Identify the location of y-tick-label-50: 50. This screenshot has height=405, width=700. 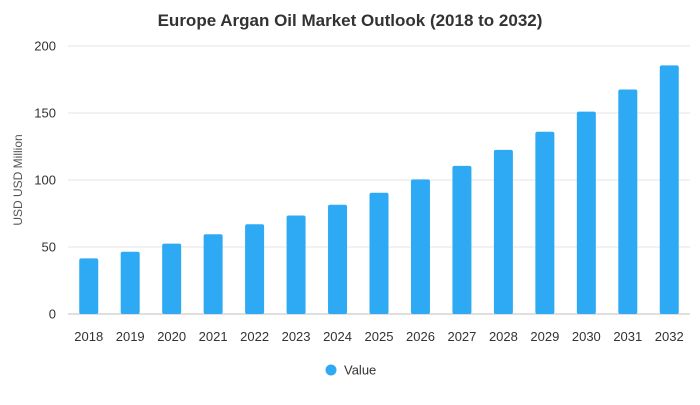
(49, 247).